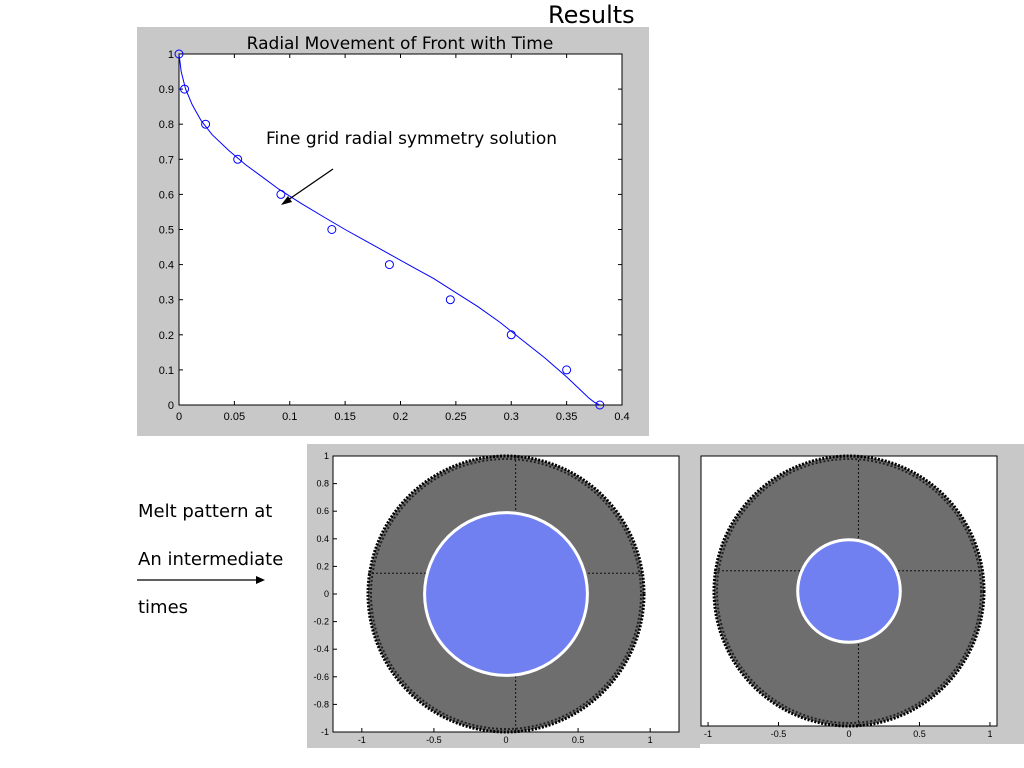 This screenshot has height=768, width=1024. Describe the element at coordinates (455, 417) in the screenshot. I see `x-tick-label: 0.25` at that location.